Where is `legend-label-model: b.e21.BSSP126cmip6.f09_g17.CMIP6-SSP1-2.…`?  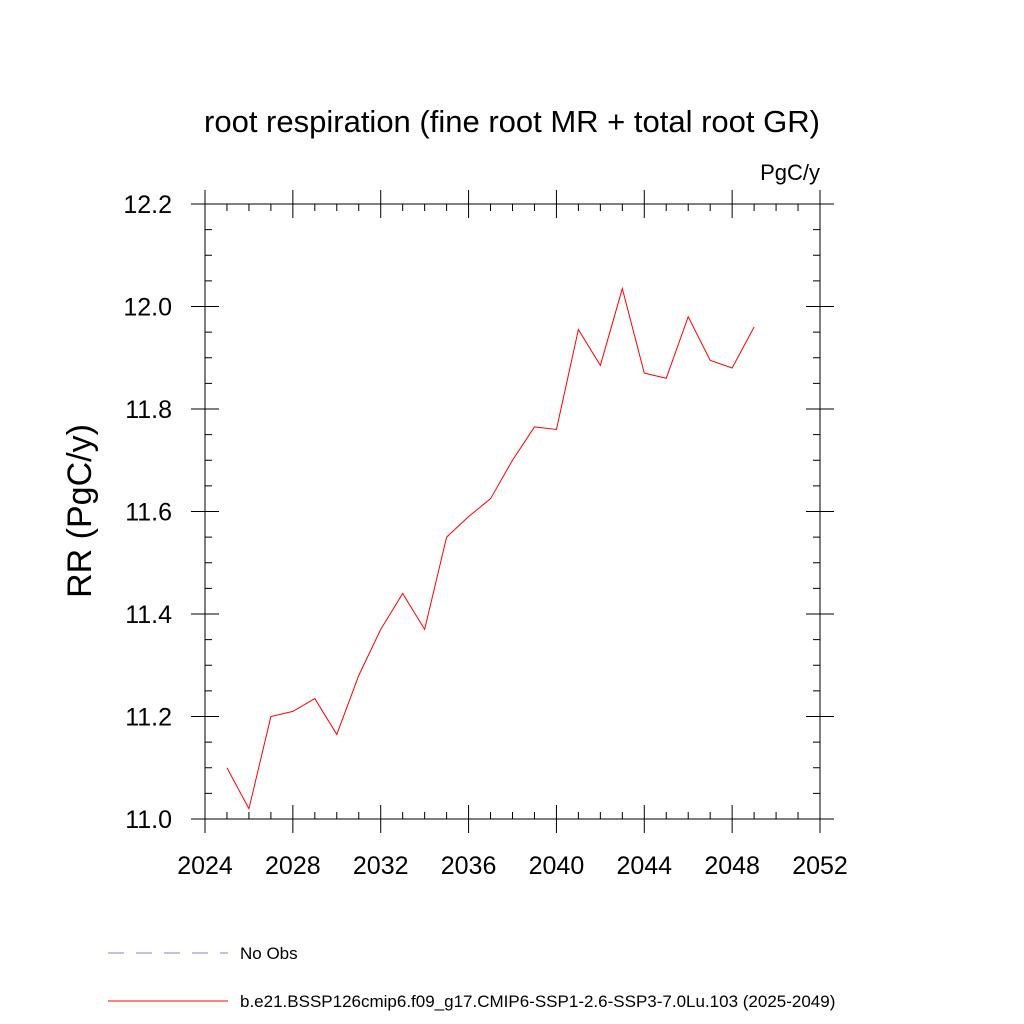
legend-label-model: b.e21.BSSP126cmip6.f09_g17.CMIP6-SSP1-2.… is located at coordinates (537, 1001).